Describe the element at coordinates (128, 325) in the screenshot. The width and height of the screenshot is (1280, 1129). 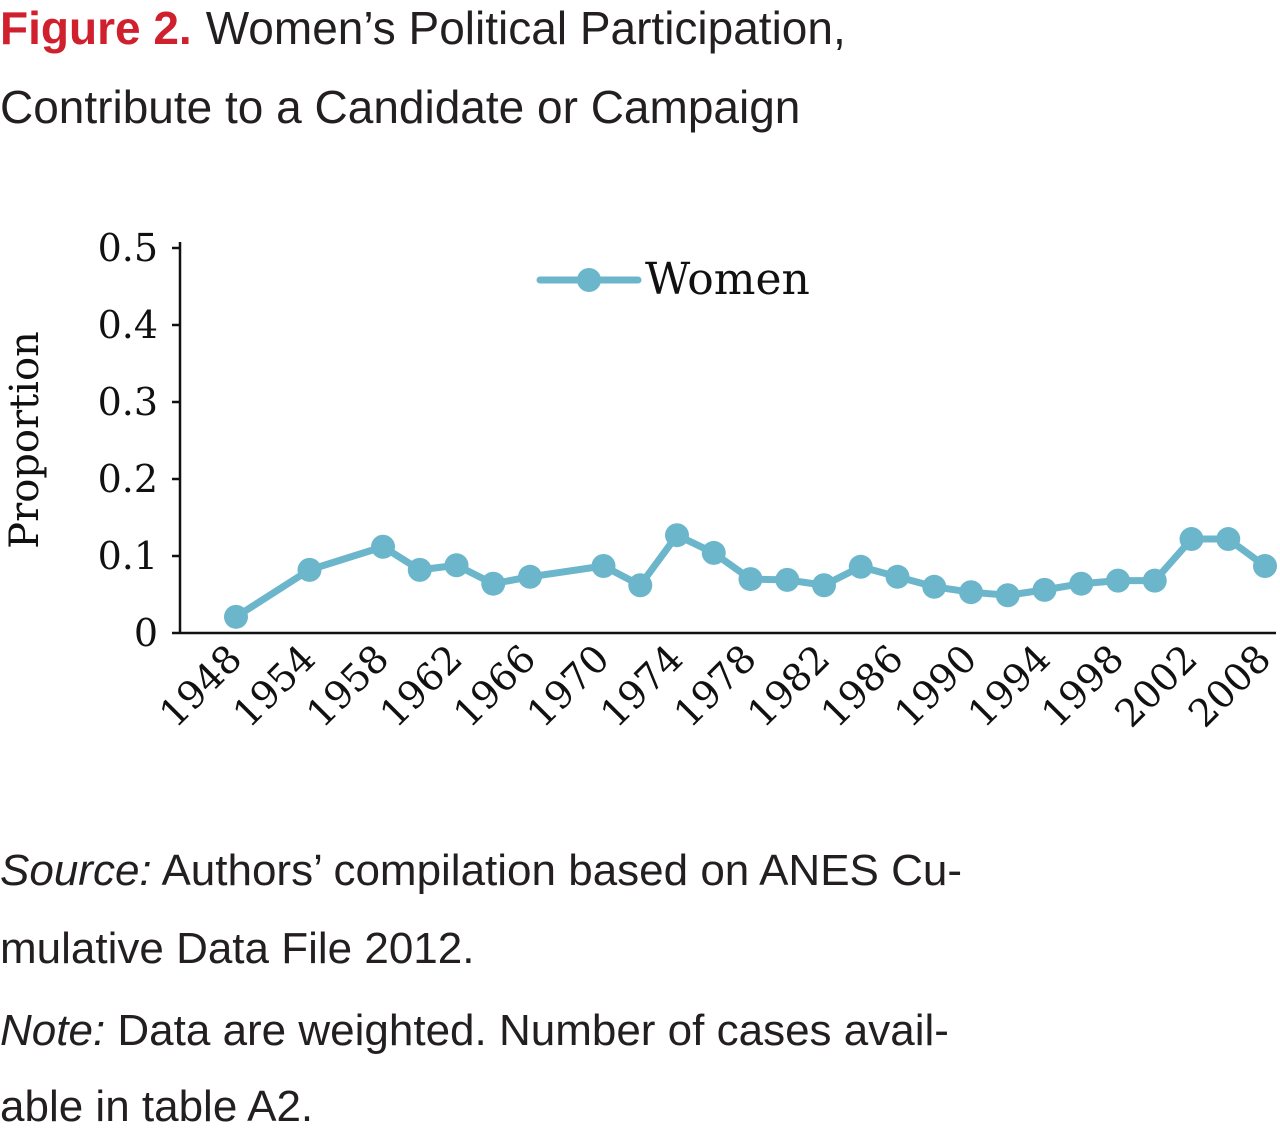
I see `y-tick-label: 0.4` at that location.